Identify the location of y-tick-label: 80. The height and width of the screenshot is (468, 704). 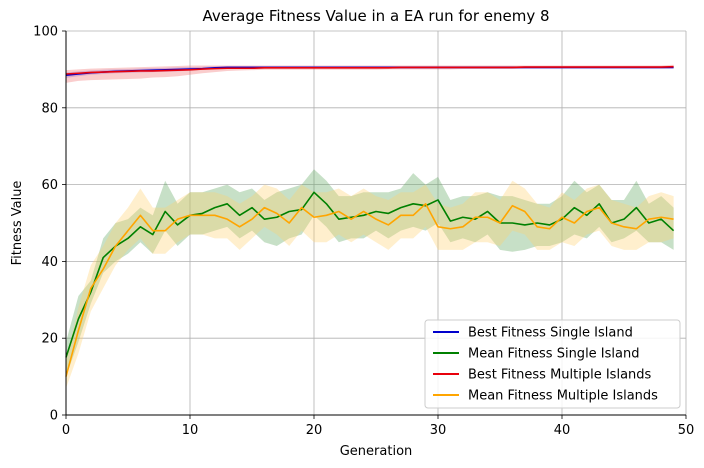
(49, 108).